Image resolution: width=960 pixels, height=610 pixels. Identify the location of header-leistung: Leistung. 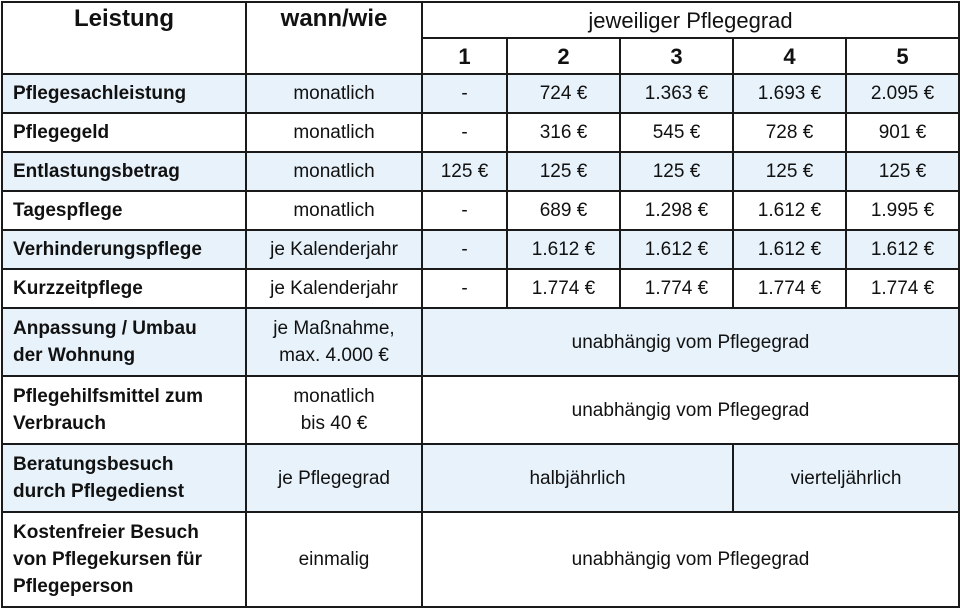
(124, 38).